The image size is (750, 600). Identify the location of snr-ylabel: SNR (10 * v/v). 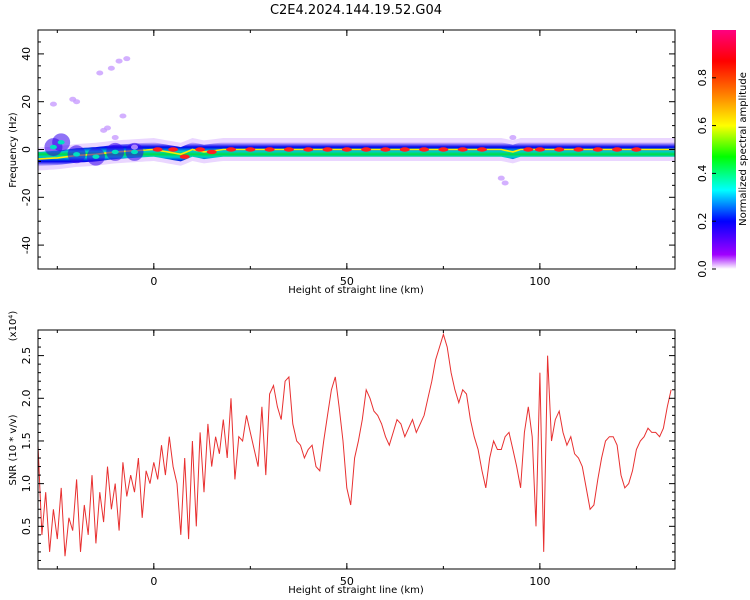
(13, 449).